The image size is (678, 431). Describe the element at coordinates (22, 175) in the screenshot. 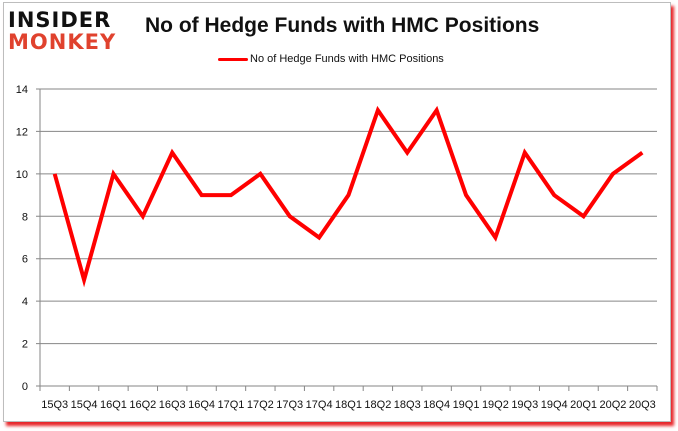

I see `y-tick-label: 10` at that location.